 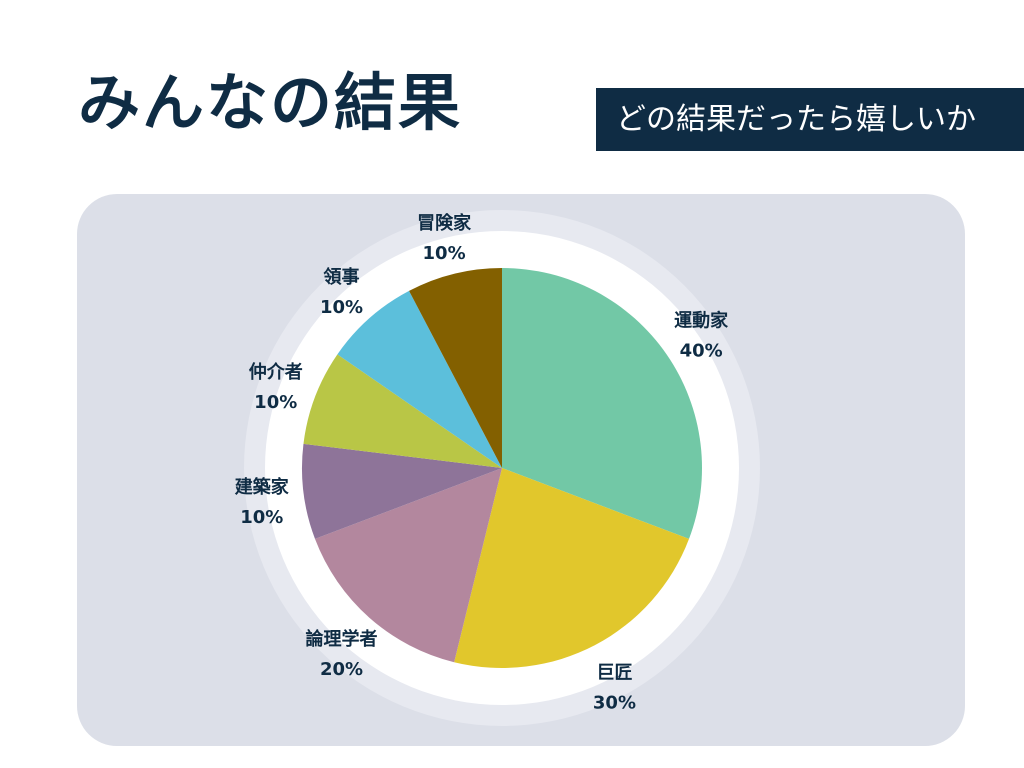 I want to click on slice-label-2: 論理学者, so click(x=342, y=639).